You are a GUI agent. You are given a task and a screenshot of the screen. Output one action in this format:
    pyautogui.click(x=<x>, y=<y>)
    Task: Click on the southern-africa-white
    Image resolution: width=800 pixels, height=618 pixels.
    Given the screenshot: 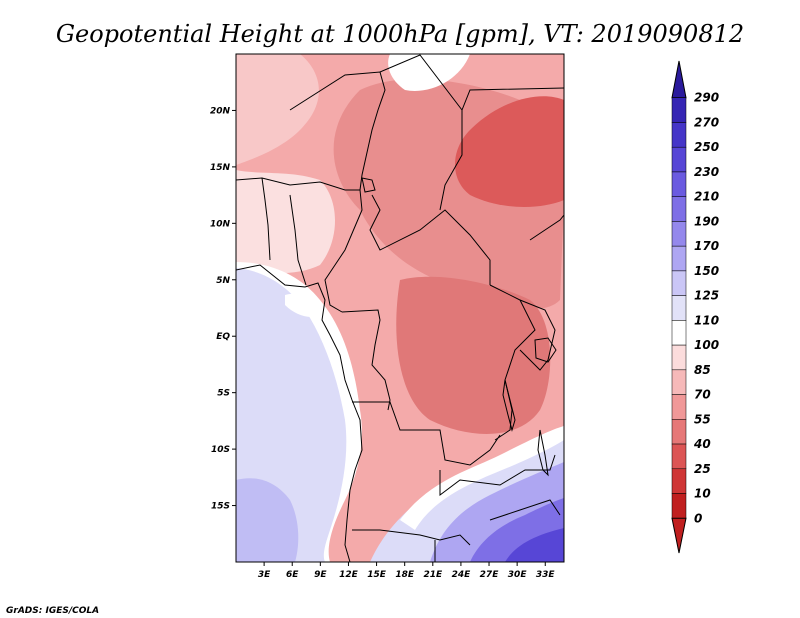 What is the action you would take?
    pyautogui.click(x=482, y=478)
    